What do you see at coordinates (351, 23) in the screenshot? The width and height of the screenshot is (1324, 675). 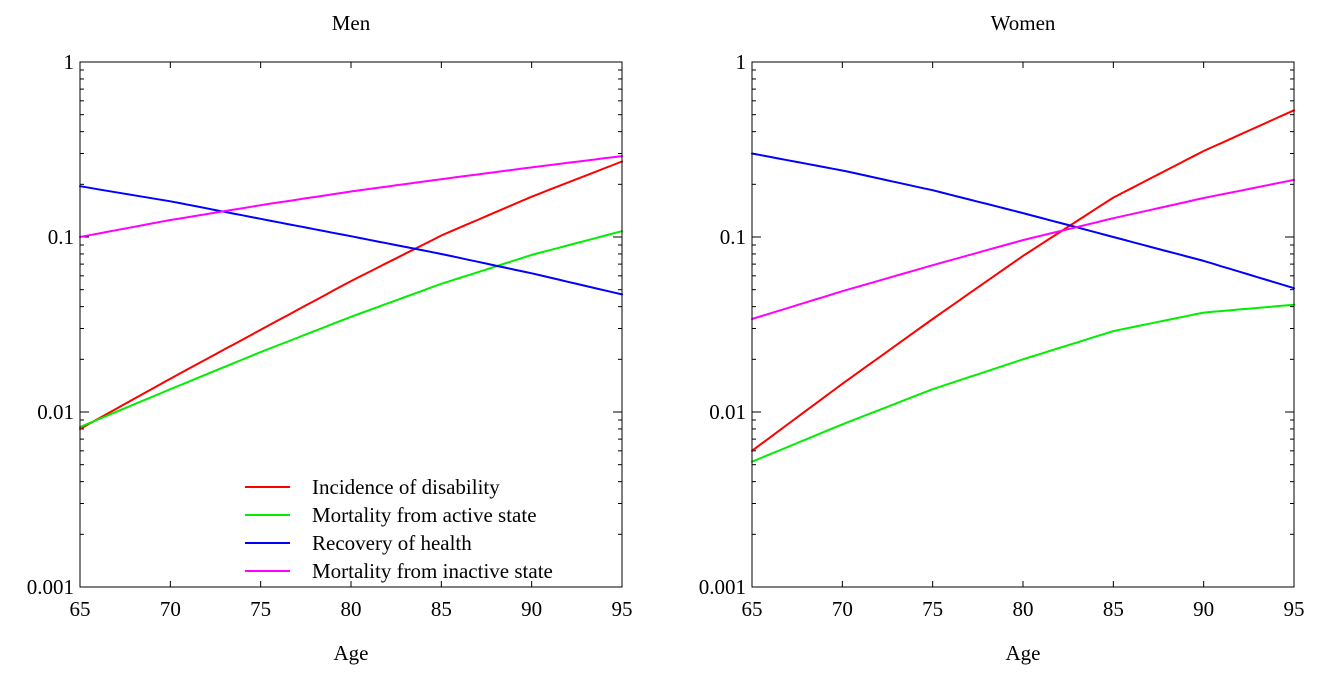 I see `chart-title: Men` at bounding box center [351, 23].